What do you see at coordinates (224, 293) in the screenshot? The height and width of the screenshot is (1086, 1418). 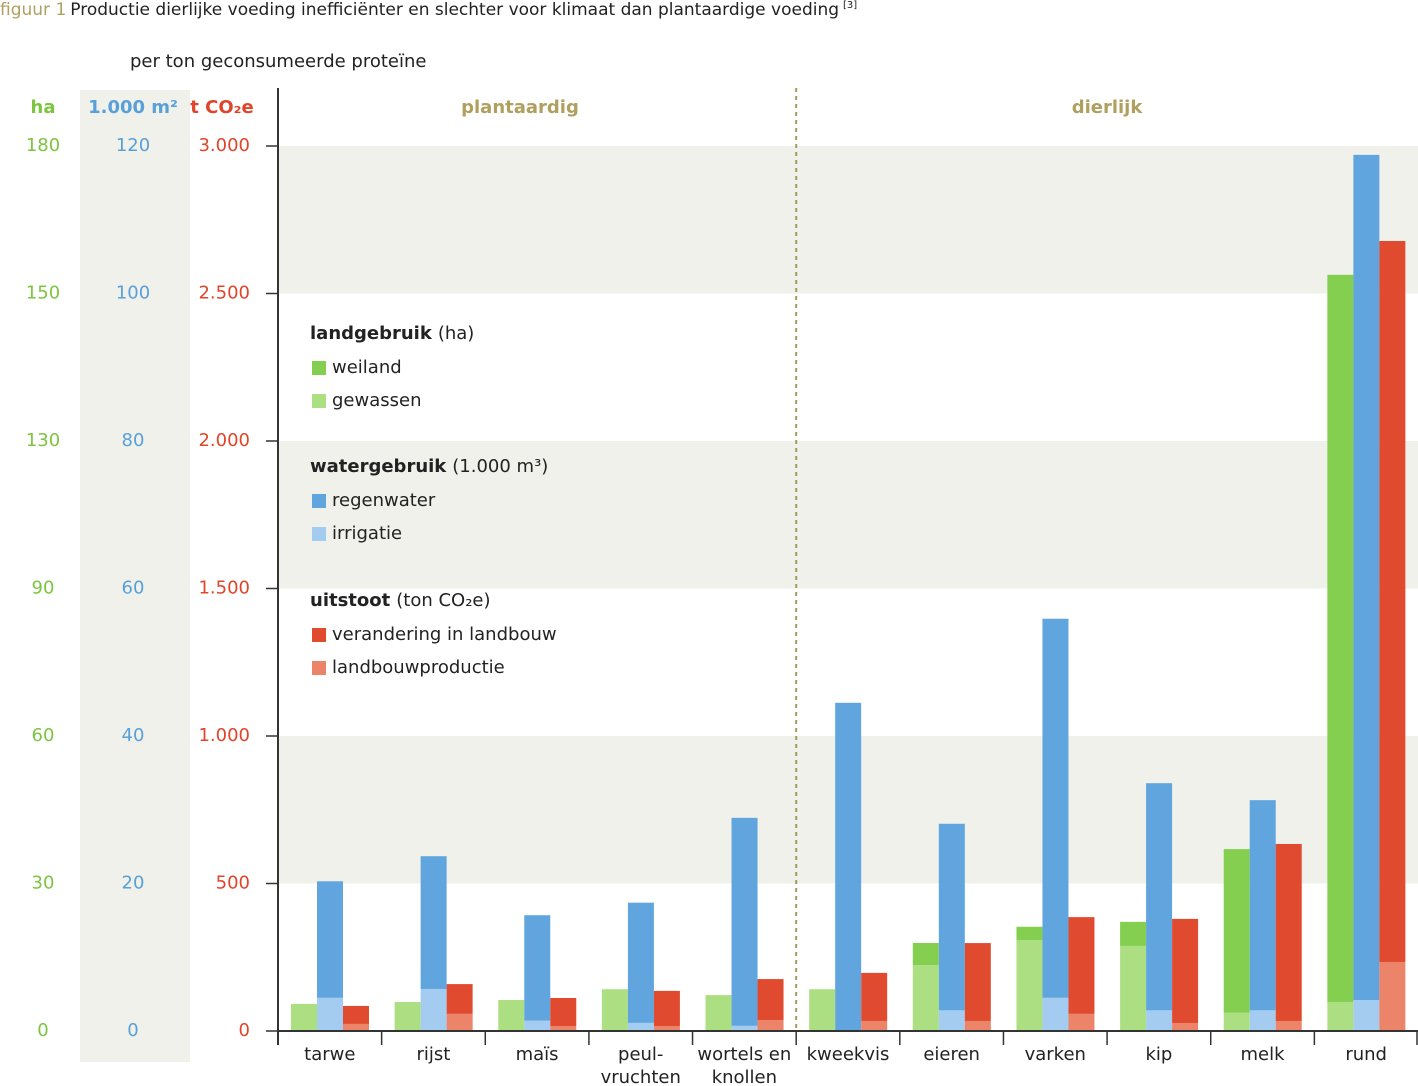 I see `y-tick-label: 2.500` at bounding box center [224, 293].